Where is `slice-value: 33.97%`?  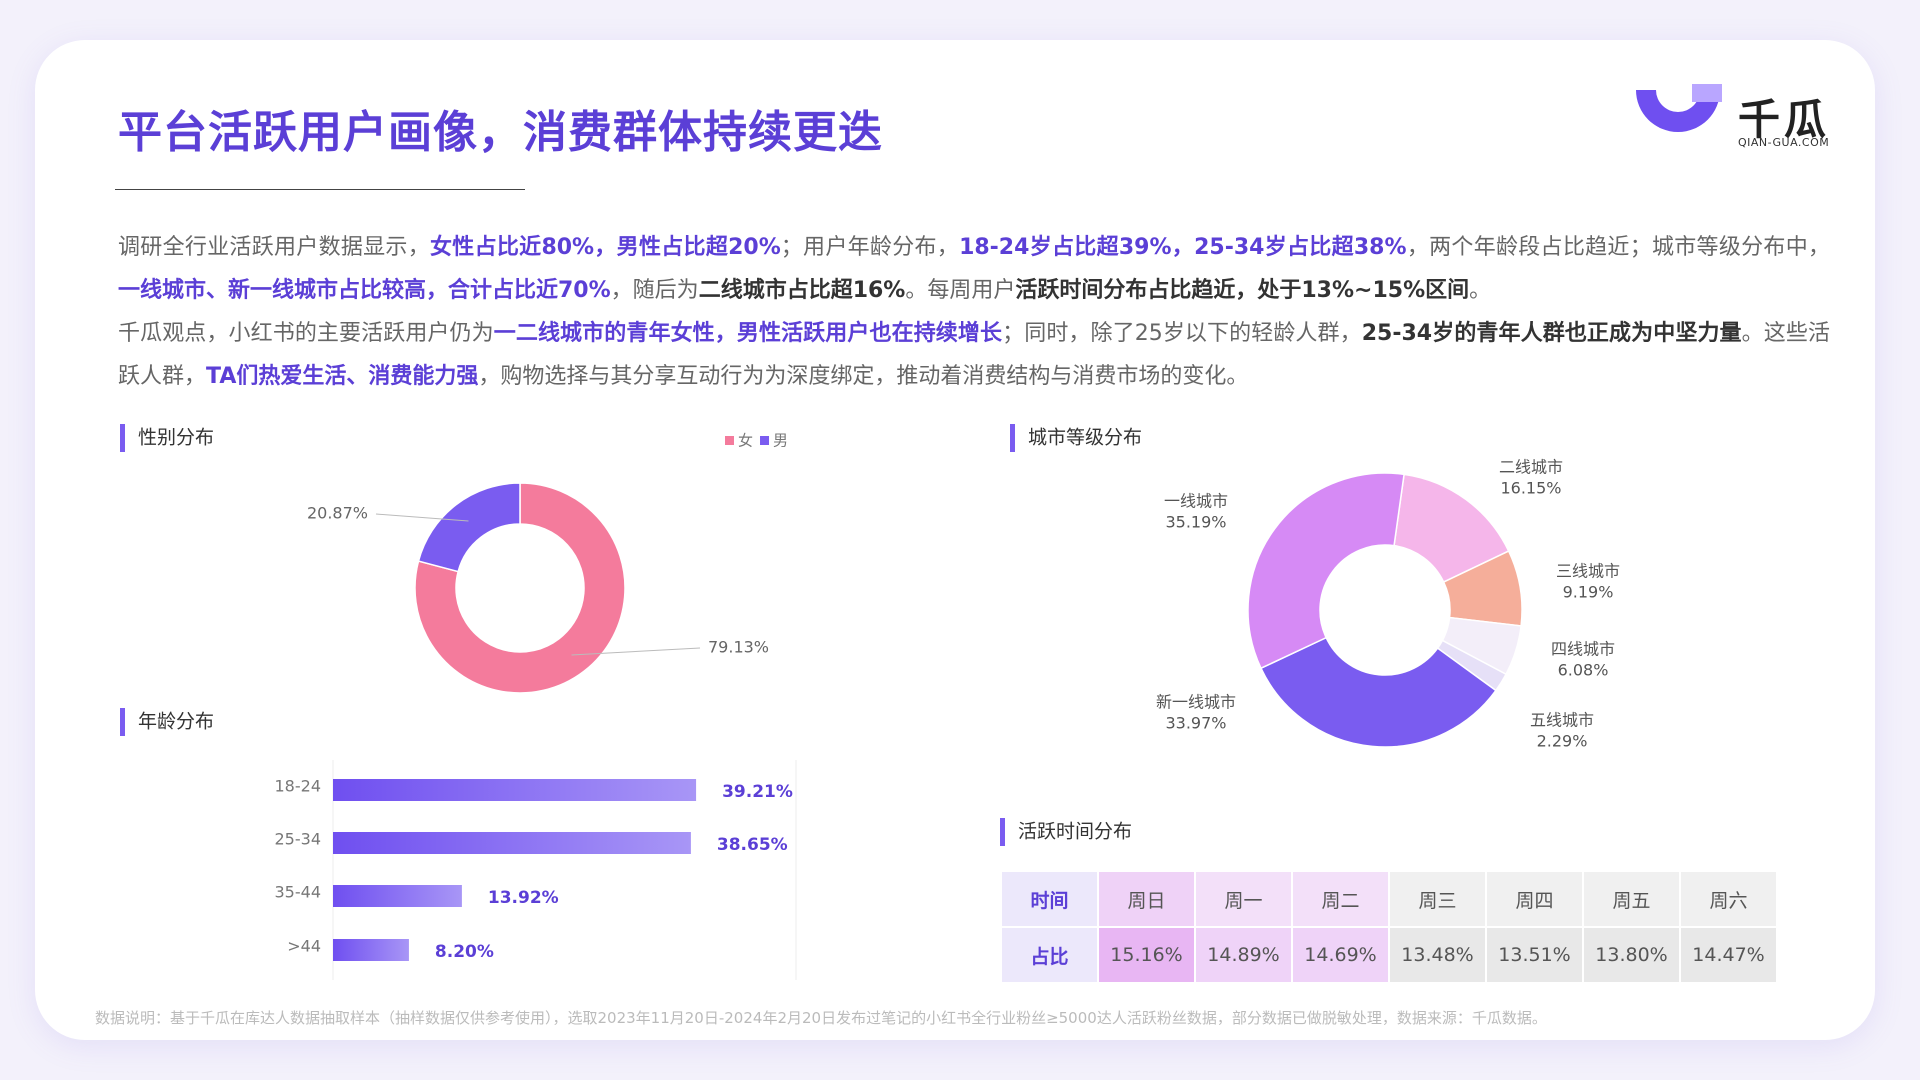 slice-value: 33.97% is located at coordinates (1195, 723).